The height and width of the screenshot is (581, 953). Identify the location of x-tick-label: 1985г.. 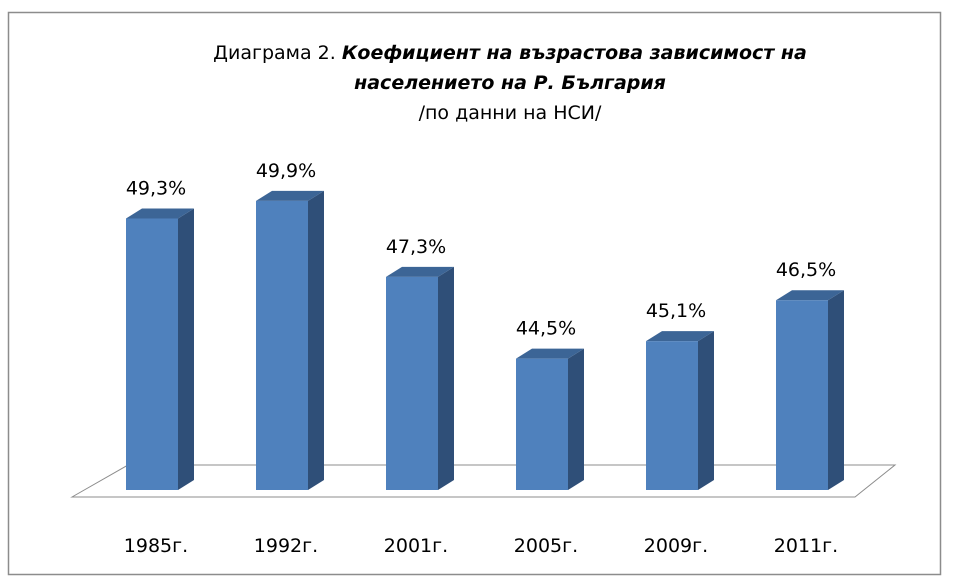
(156, 546).